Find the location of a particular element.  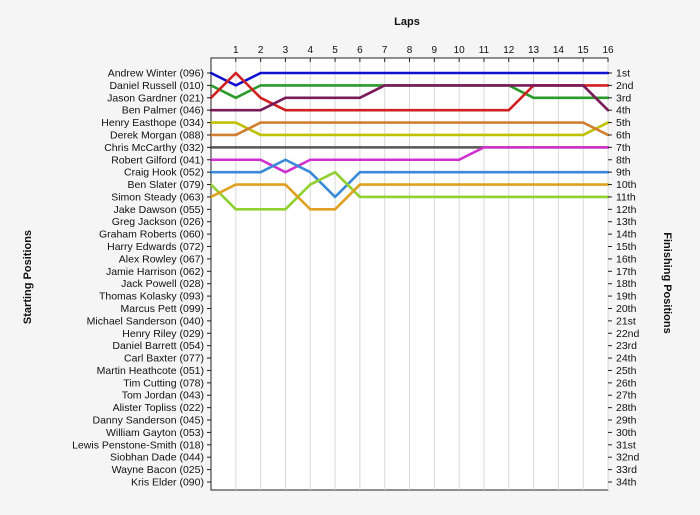

finishing-position-label: 33rd is located at coordinates (626, 470).